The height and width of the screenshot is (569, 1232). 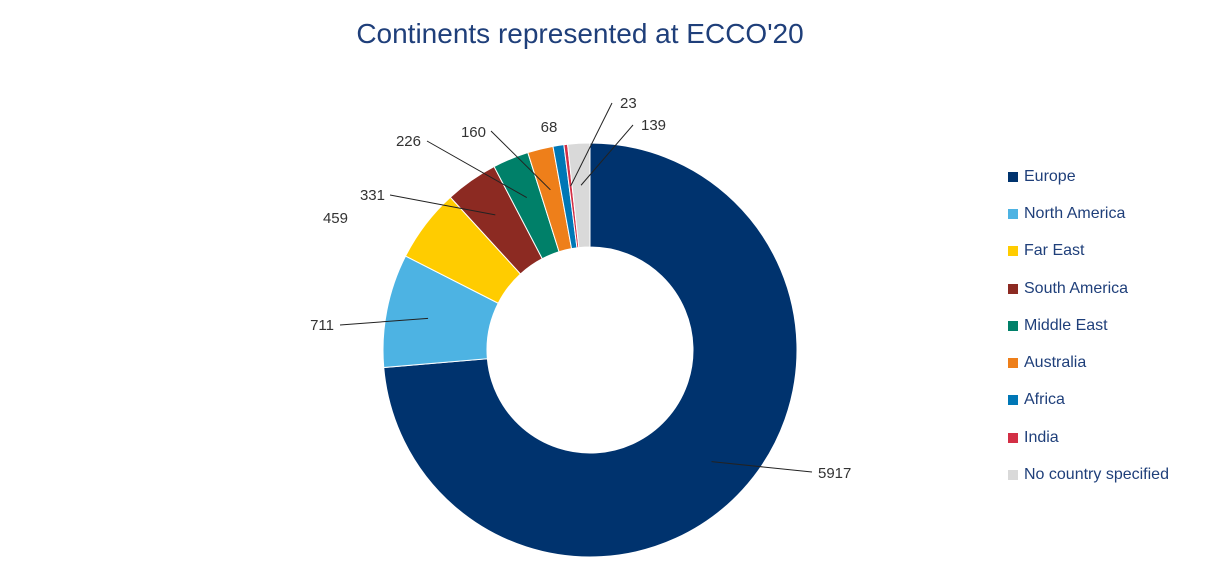 What do you see at coordinates (1088, 437) in the screenshot?
I see `legend-item-india: India` at bounding box center [1088, 437].